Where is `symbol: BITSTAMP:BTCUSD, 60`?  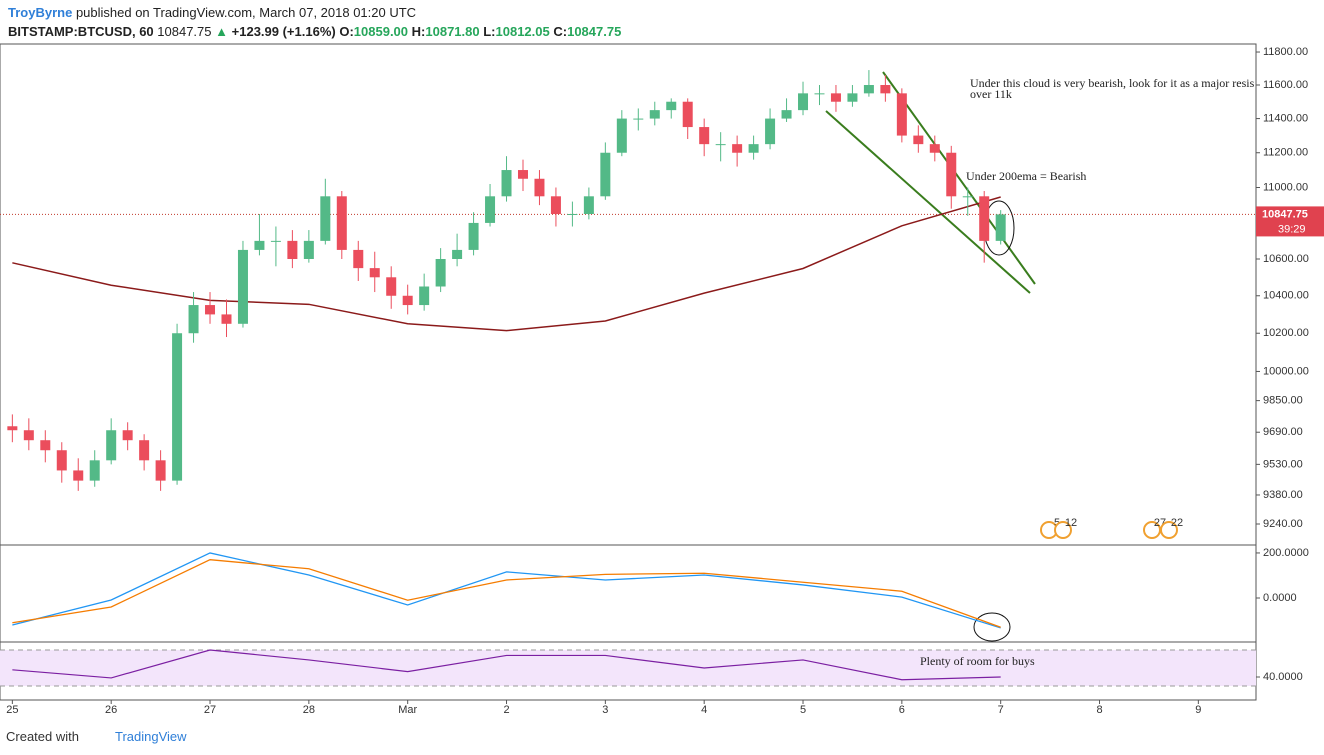 symbol: BITSTAMP:BTCUSD, 60 is located at coordinates (81, 31).